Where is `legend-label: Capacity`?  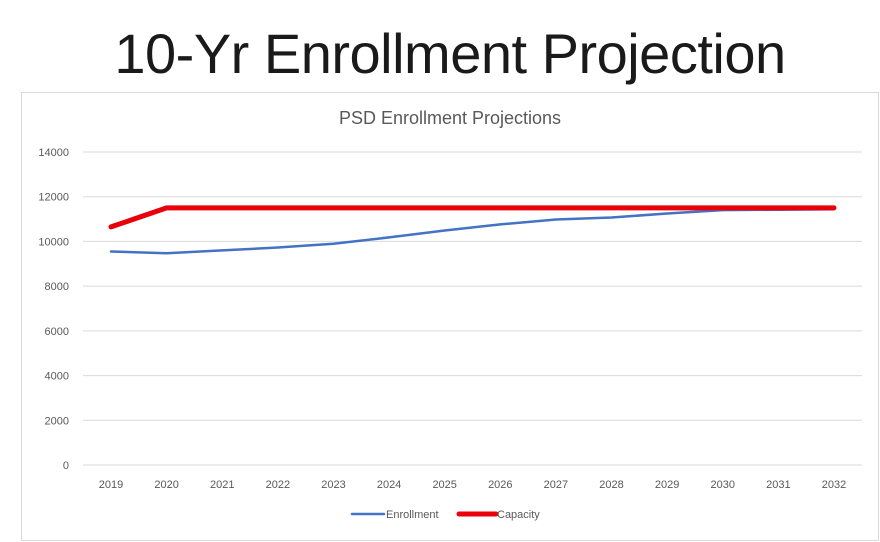 legend-label: Capacity is located at coordinates (518, 515).